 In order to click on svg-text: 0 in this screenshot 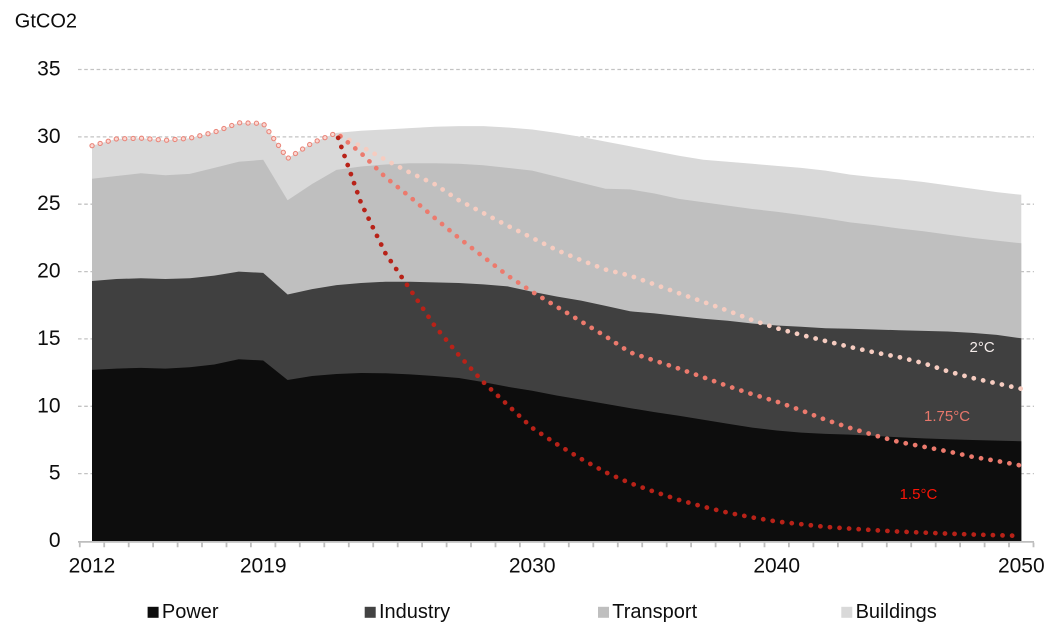, I will do `click(55, 540)`.